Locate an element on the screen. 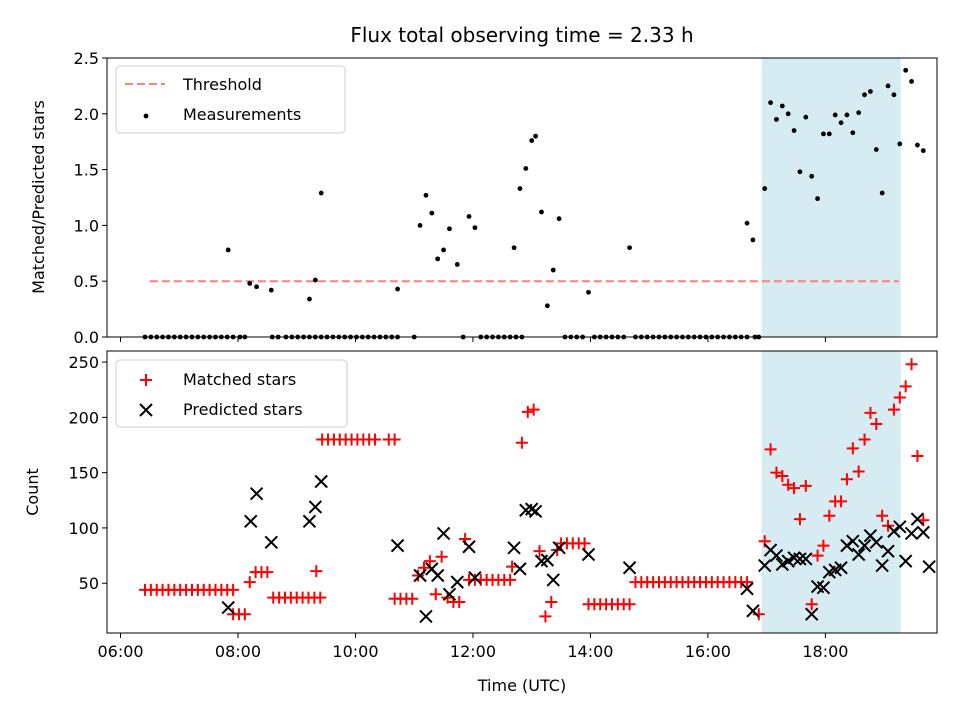  y-tick-label: 2.0 is located at coordinates (86, 114).